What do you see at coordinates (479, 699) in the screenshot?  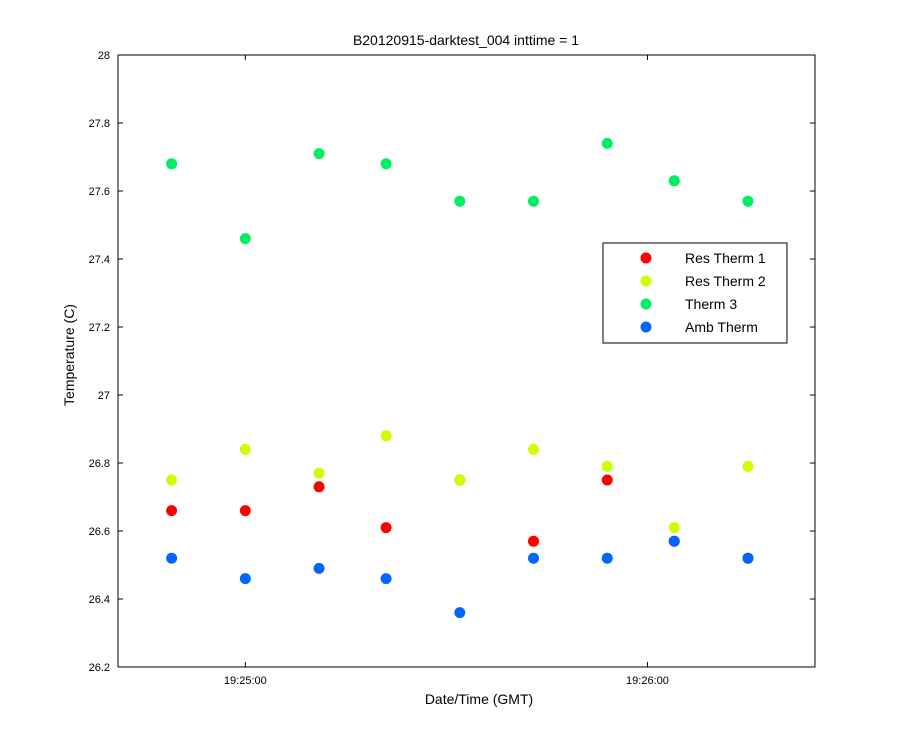 I see `x-axis-label: Date/Time (GMT)` at bounding box center [479, 699].